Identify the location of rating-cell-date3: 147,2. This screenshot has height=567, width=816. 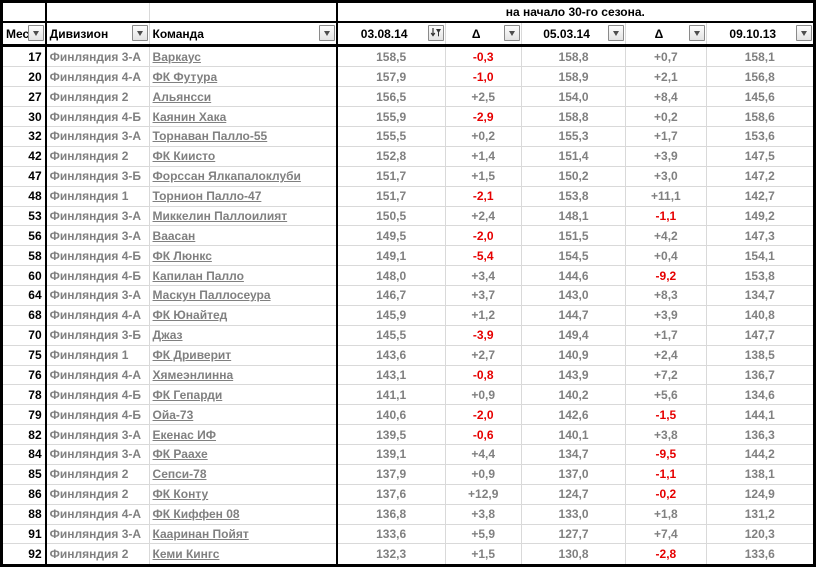
(760, 176).